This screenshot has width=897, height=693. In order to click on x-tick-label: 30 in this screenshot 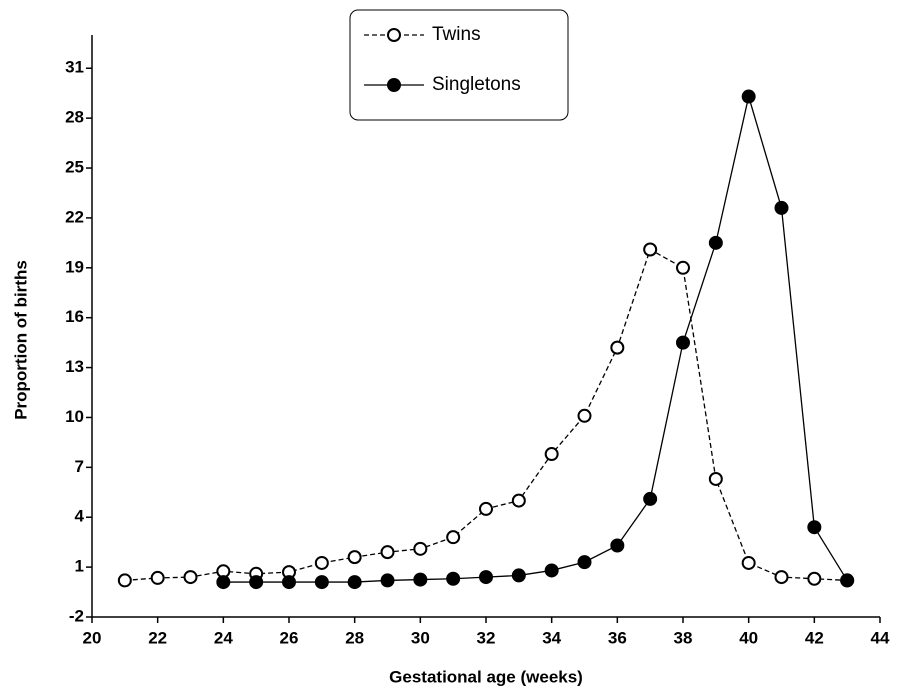, I will do `click(420, 637)`.